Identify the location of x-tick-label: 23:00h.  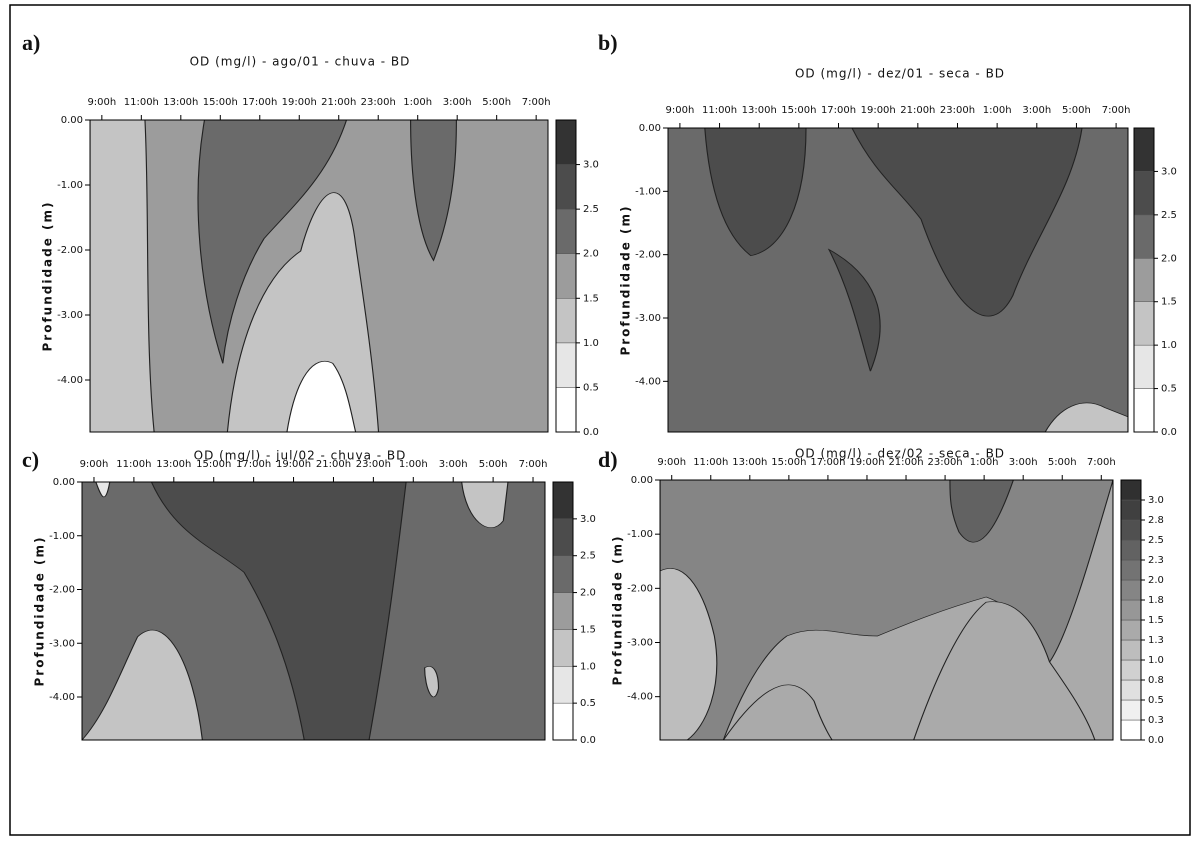
(373, 464).